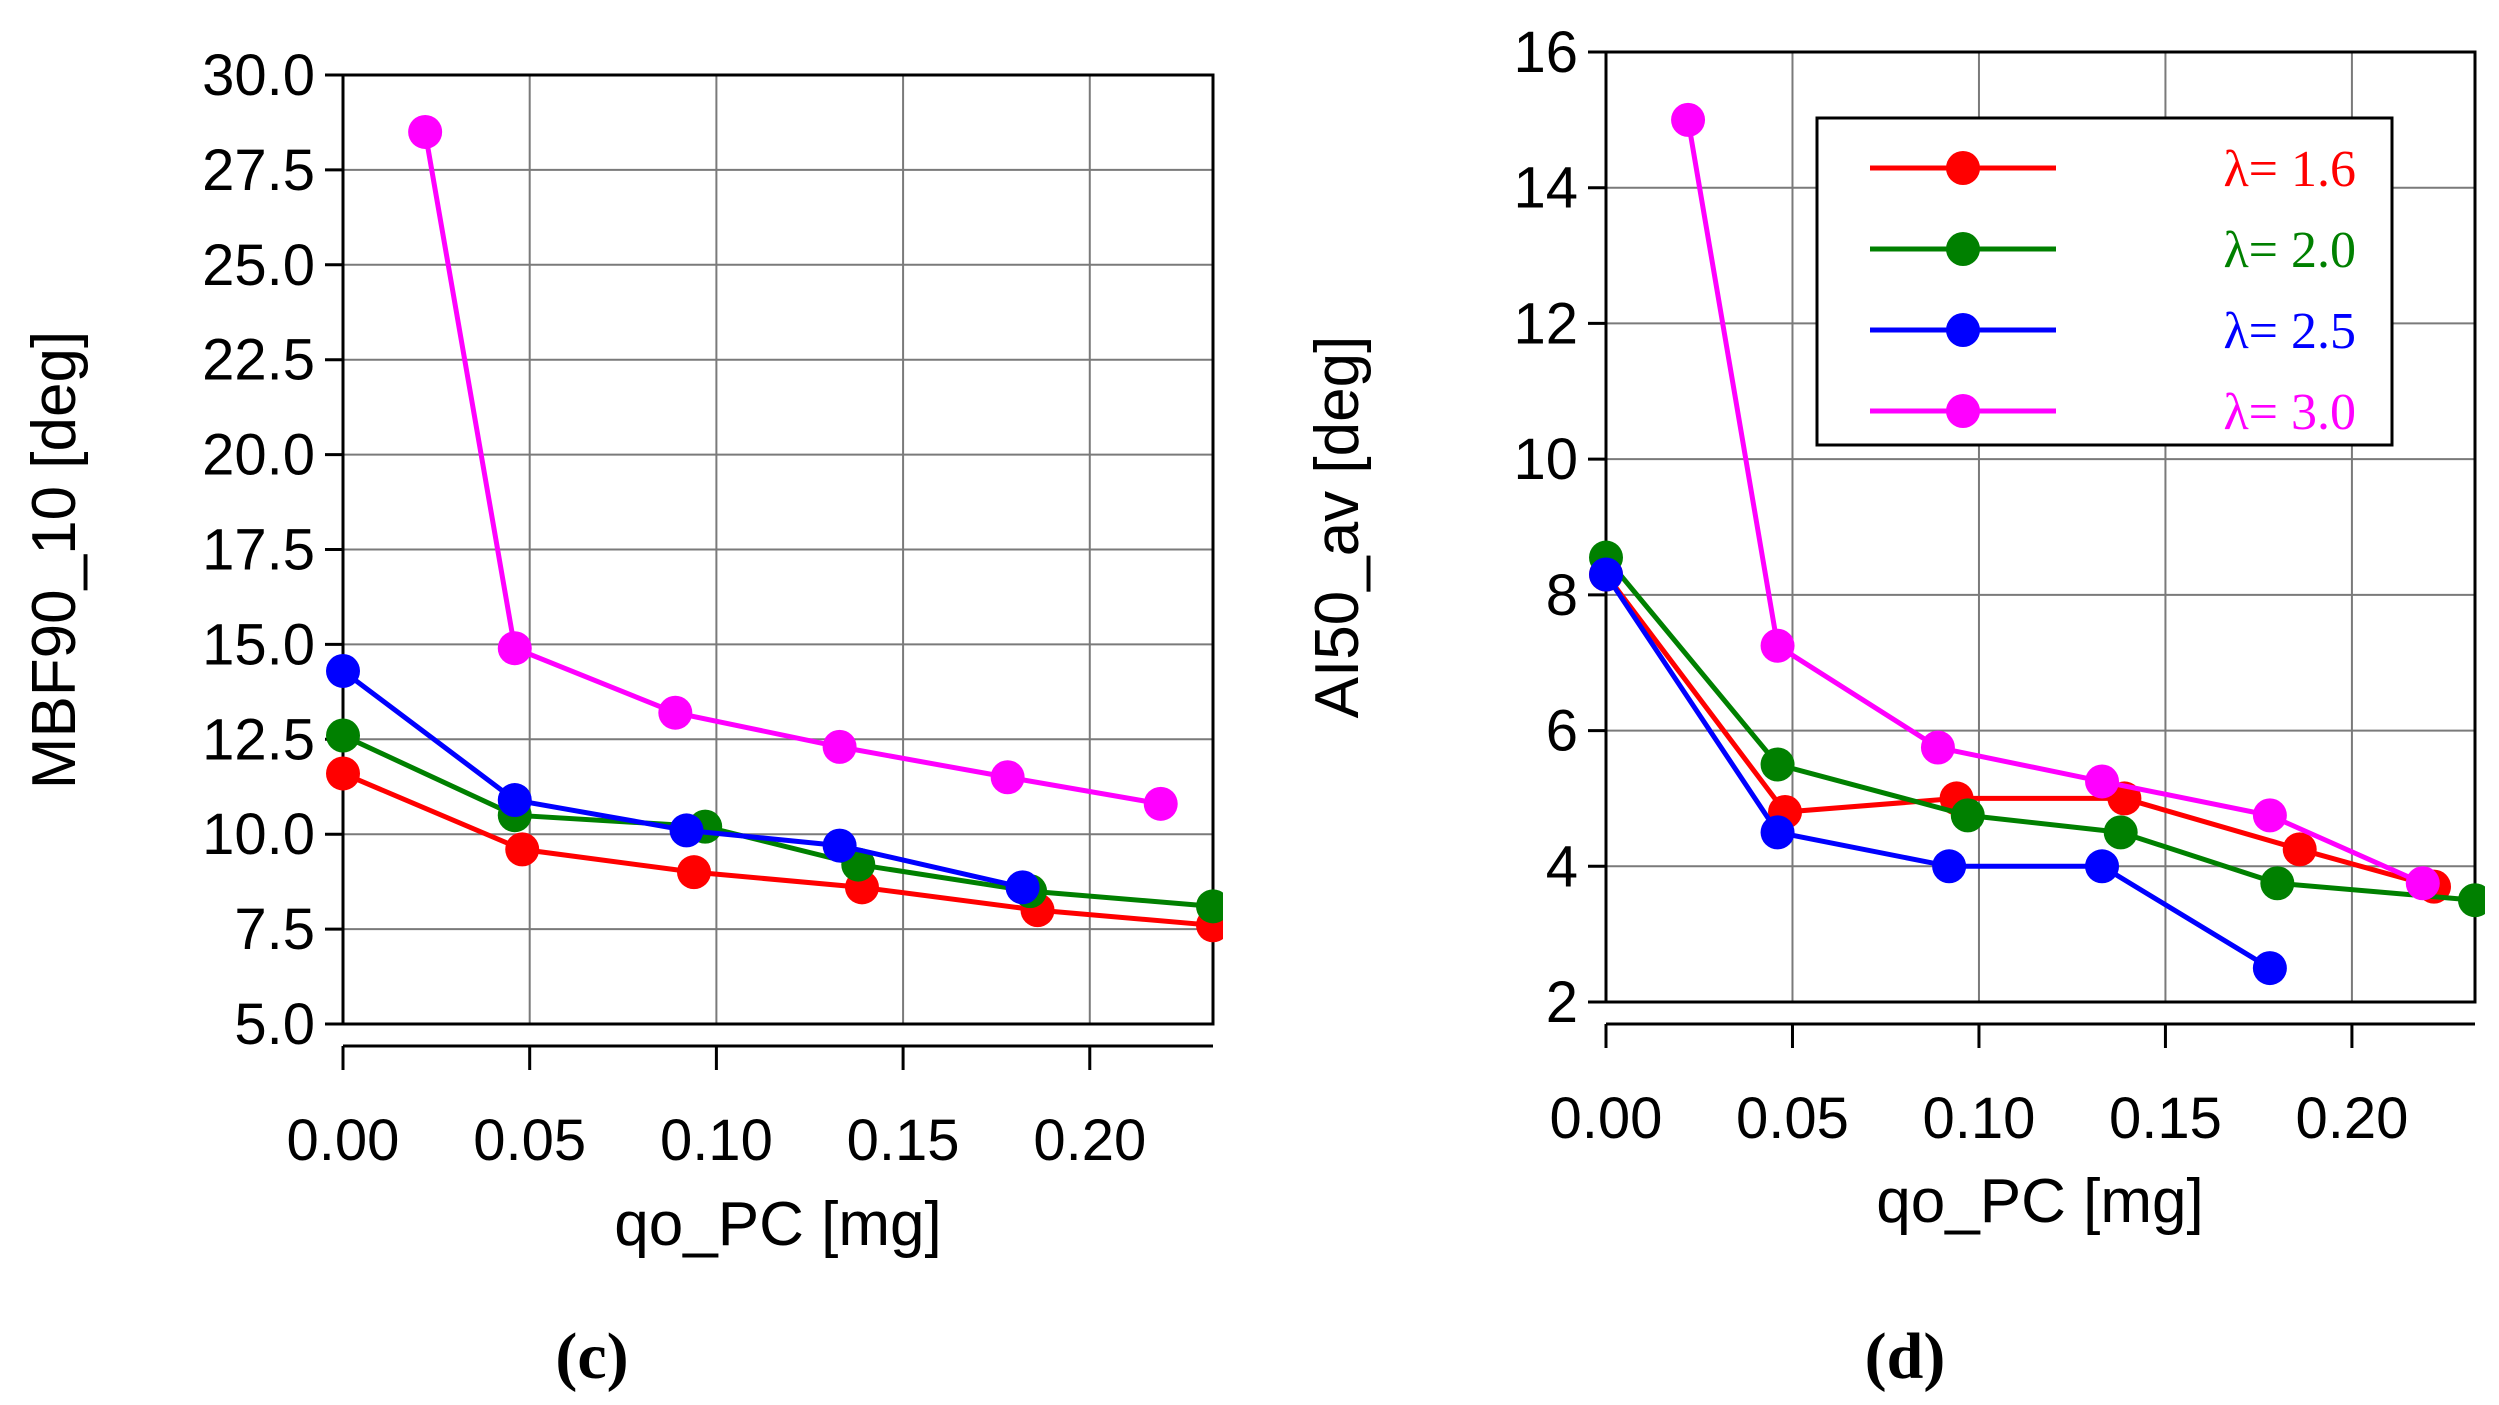 The image size is (2499, 1405). What do you see at coordinates (2289, 169) in the screenshot?
I see `legend-label: λ= 1.6` at bounding box center [2289, 169].